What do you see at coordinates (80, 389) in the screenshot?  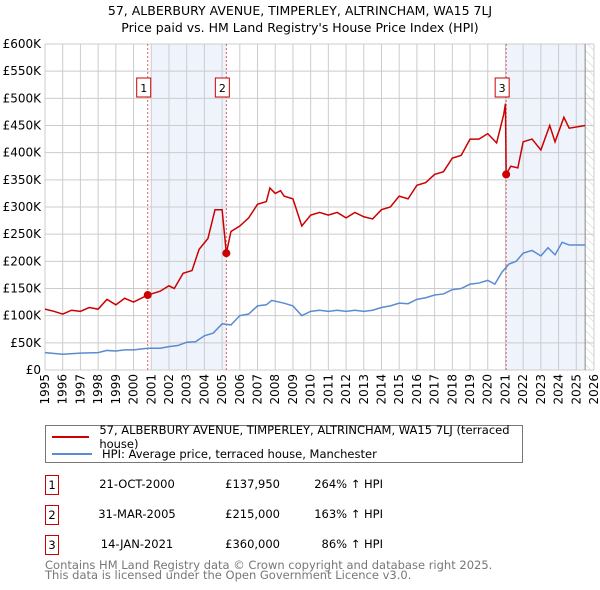 I see `x-tick-label: 1997` at bounding box center [80, 389].